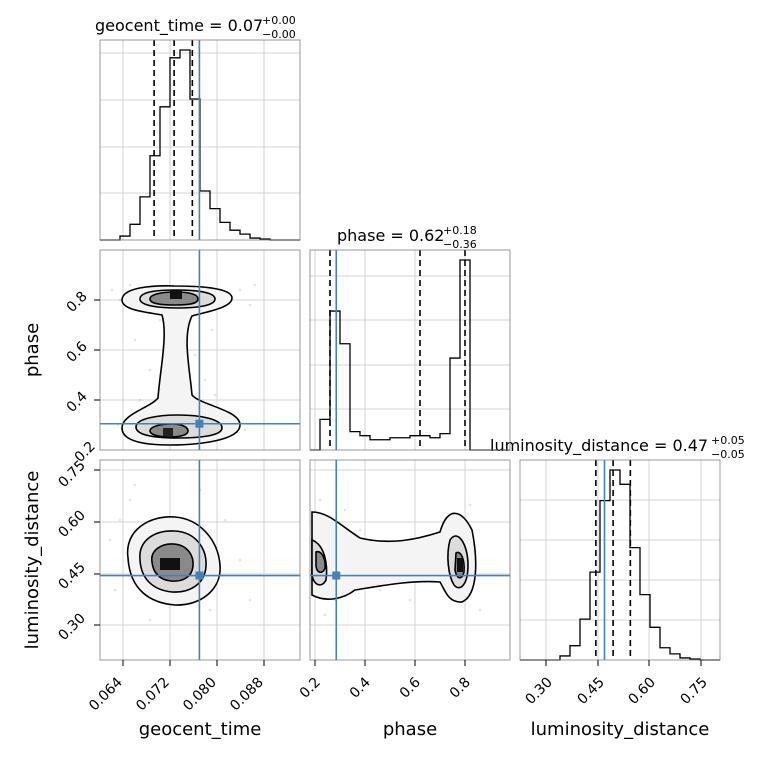  Describe the element at coordinates (460, 230) in the screenshot. I see `svg-text: +0.18` at that location.